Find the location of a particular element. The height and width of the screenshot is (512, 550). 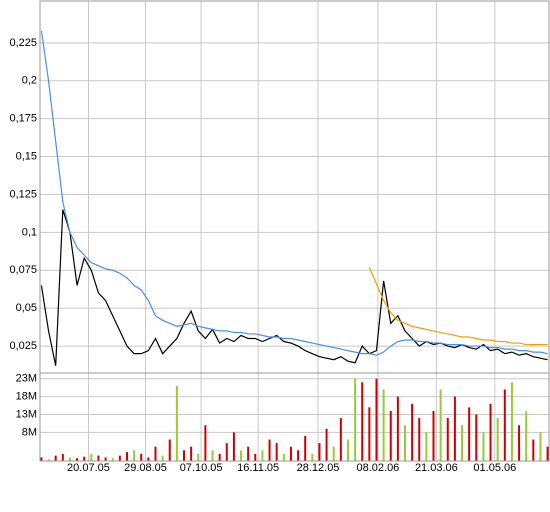

x-tick-label: 07.10.05 is located at coordinates (201, 468).